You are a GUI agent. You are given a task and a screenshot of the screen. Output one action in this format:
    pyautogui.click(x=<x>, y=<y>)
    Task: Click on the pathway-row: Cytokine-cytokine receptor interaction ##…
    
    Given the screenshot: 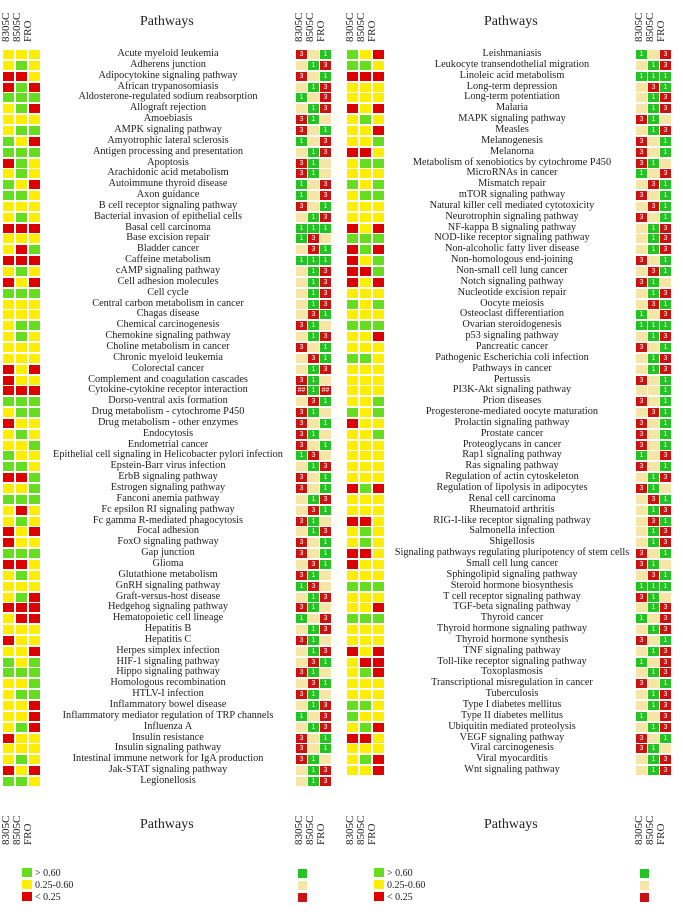 What is the action you would take?
    pyautogui.click(x=341, y=390)
    